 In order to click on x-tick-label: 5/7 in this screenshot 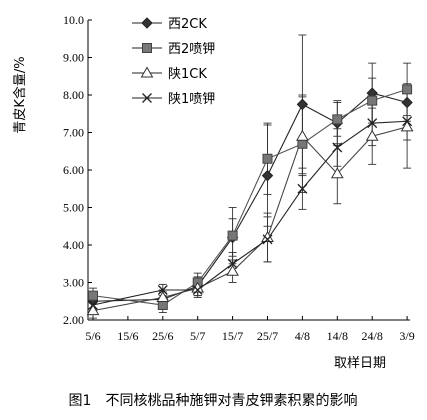, I will do `click(197, 336)`.